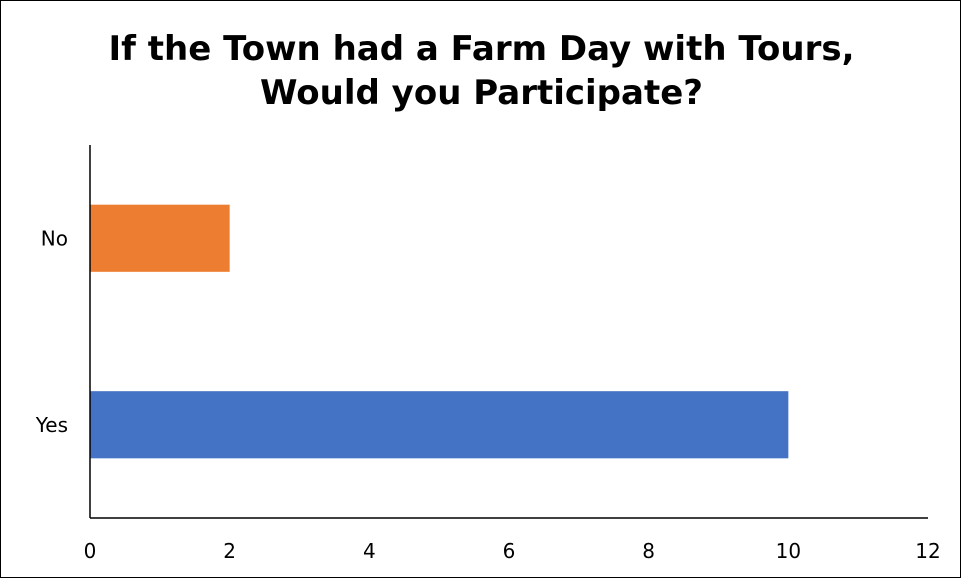  I want to click on x-tick-label: 4, so click(369, 551).